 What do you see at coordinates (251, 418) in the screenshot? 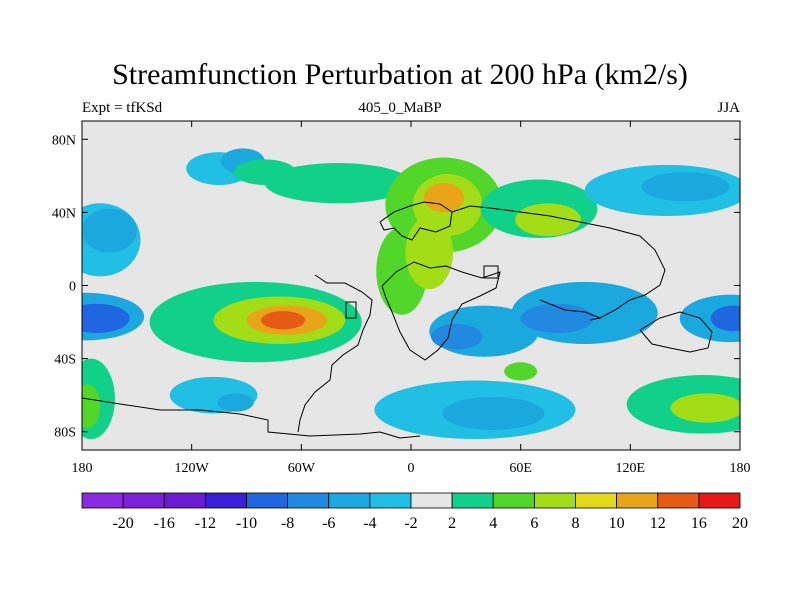
I see `coastline-antarctica` at bounding box center [251, 418].